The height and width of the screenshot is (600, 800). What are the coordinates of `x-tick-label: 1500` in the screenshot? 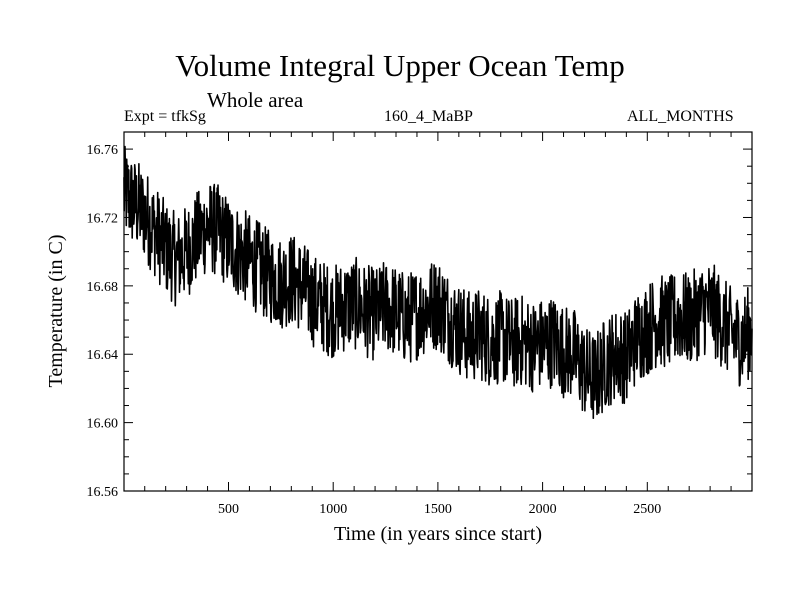 It's located at (438, 509).